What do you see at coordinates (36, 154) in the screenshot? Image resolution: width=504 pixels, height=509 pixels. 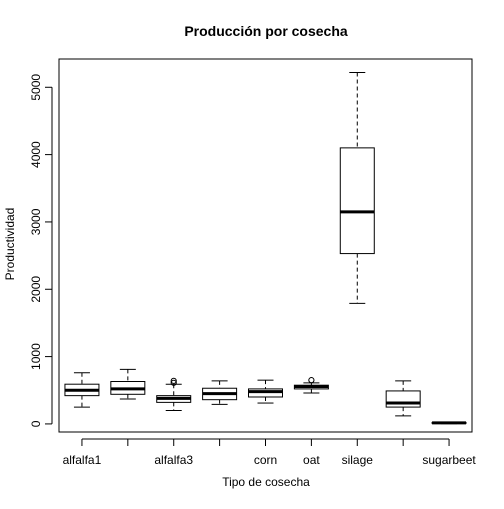 I see `y-tick-label: 4000` at bounding box center [36, 154].